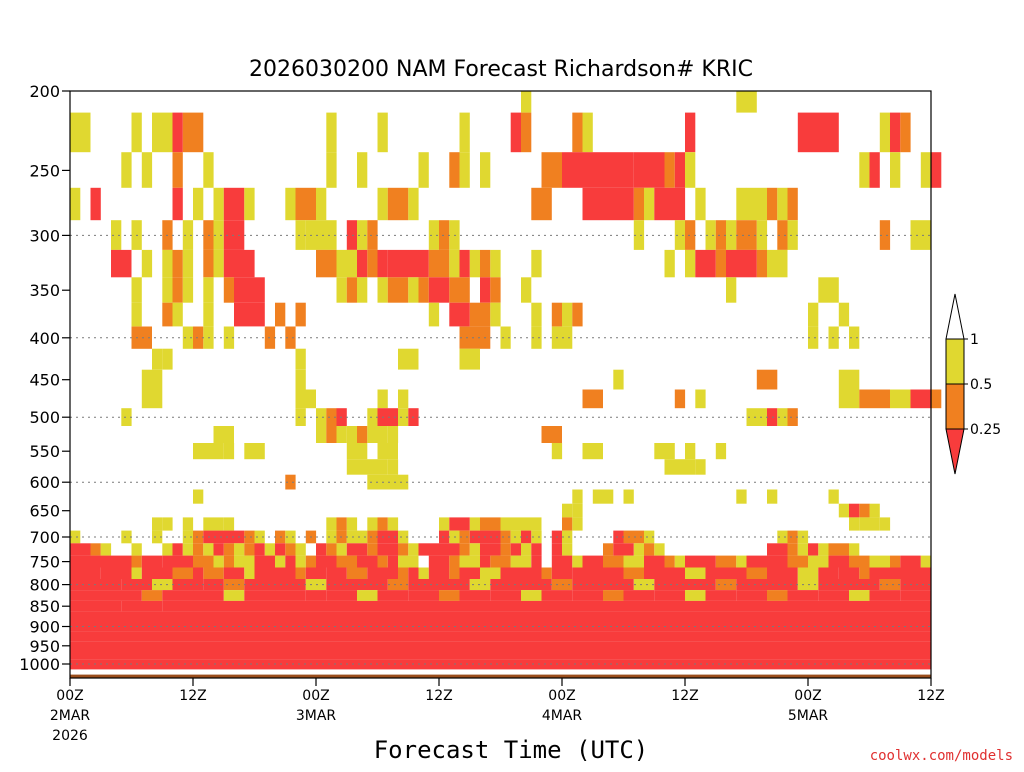 The height and width of the screenshot is (772, 1024). Describe the element at coordinates (808, 716) in the screenshot. I see `x-tick-date: 5MAR` at that location.